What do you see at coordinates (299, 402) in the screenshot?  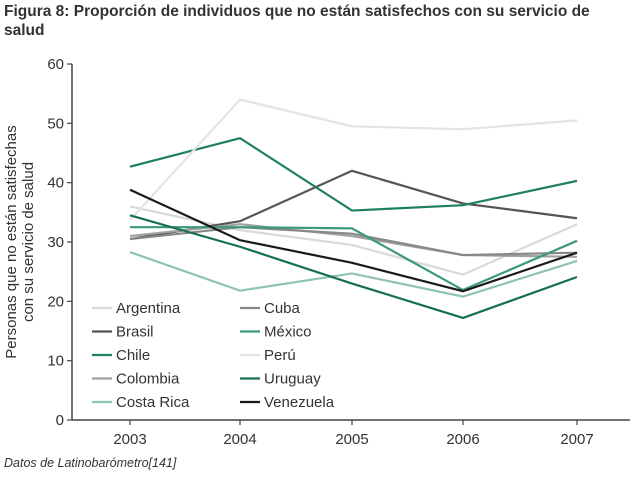 I see `legend-label: Venezuela` at bounding box center [299, 402].